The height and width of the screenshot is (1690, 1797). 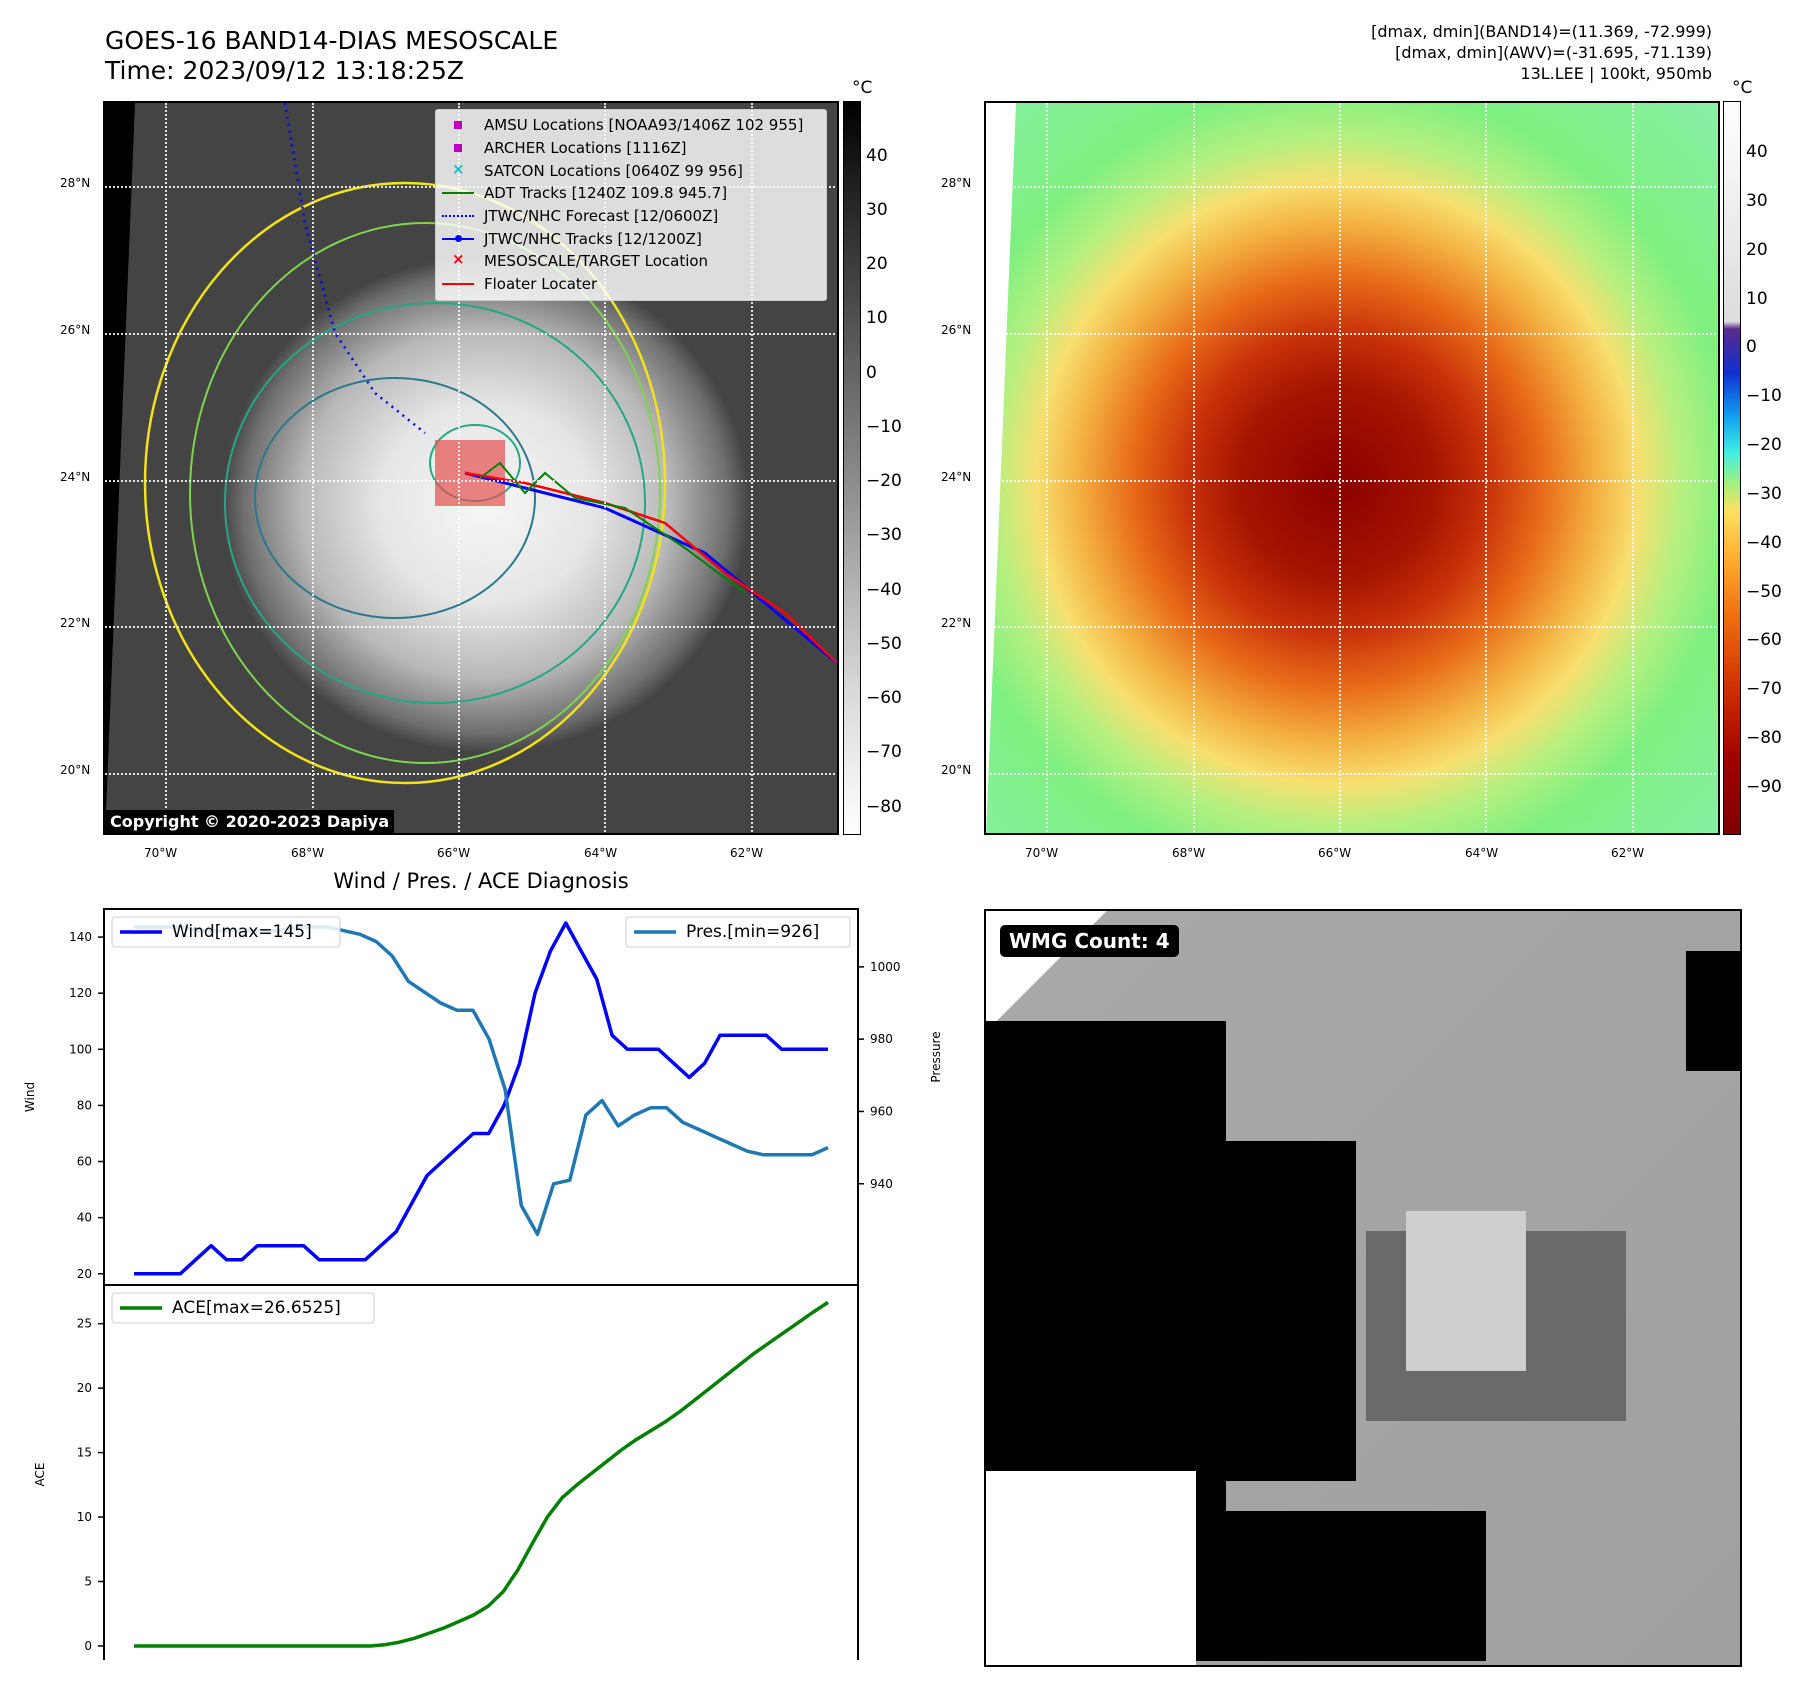 I want to click on wv-lon-label-70w: 70°W, so click(x=1042, y=853).